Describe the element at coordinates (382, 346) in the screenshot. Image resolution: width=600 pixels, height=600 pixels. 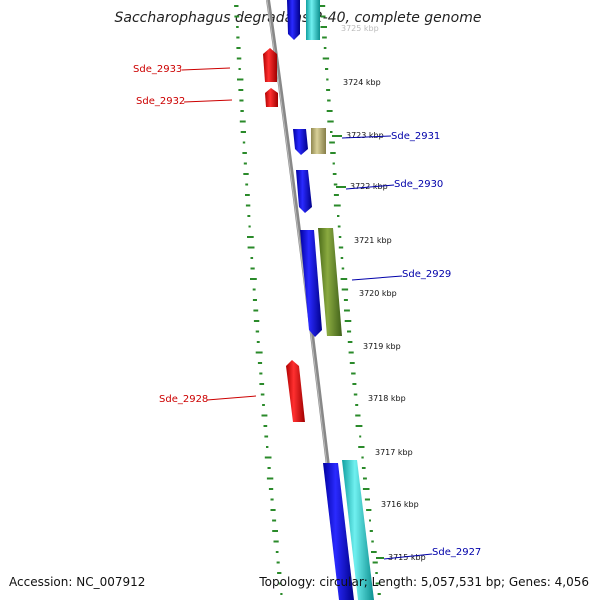
I see `kbp-label-3719: 3719 kbp` at that location.